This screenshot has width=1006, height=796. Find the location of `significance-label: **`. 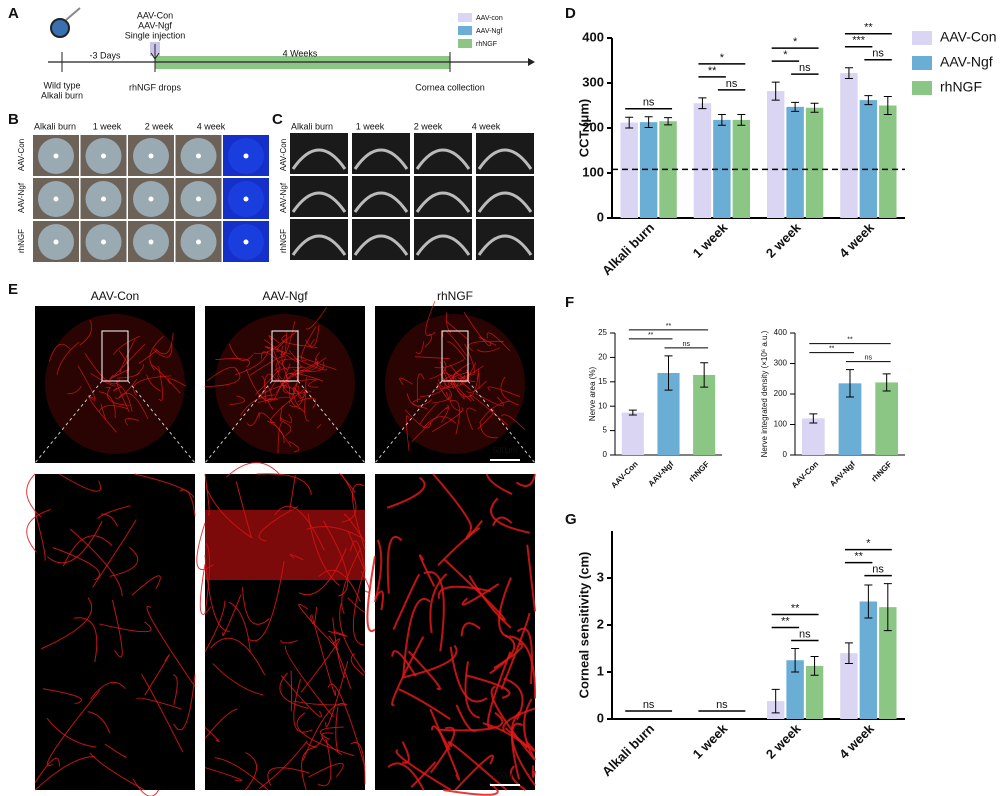

significance-label: ** is located at coordinates (795, 608).